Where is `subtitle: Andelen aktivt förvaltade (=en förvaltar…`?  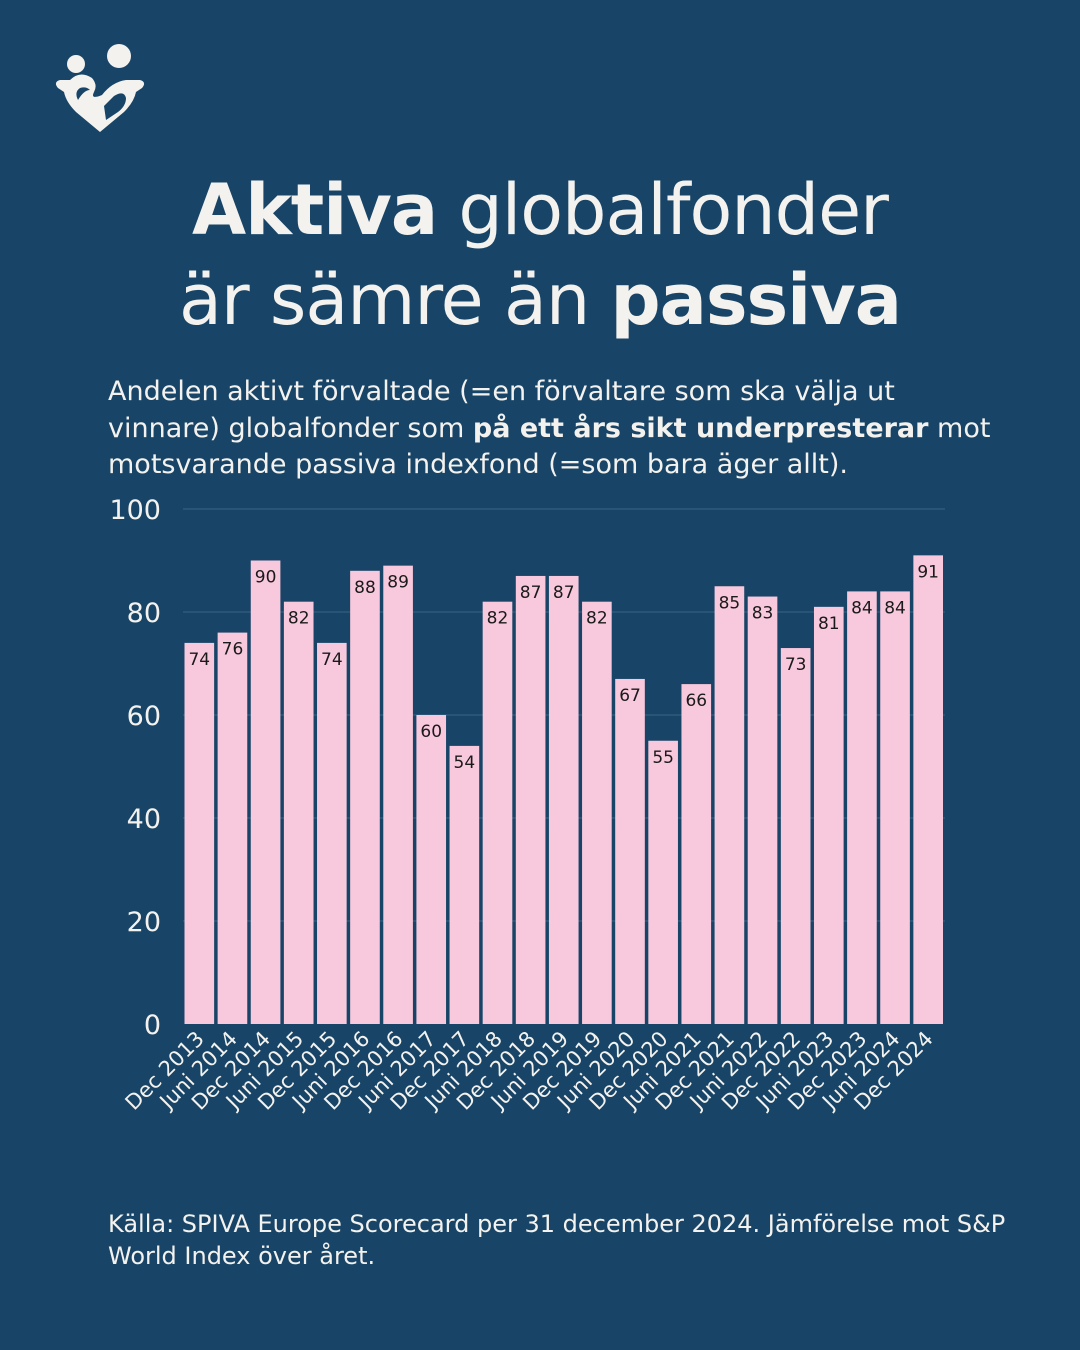 subtitle: Andelen aktivt förvaltade (=en förvaltar… is located at coordinates (558, 429).